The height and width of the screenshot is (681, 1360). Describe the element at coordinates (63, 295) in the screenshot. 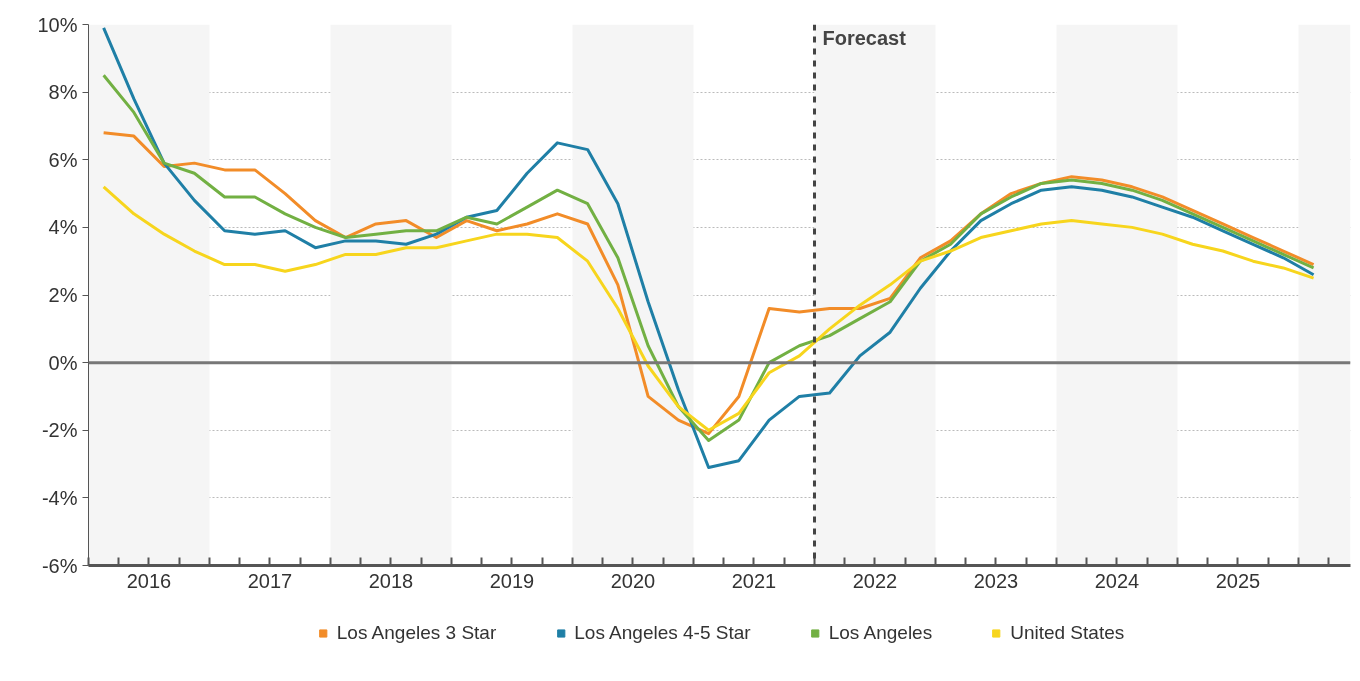

I see `y-tick-label: 2%` at that location.